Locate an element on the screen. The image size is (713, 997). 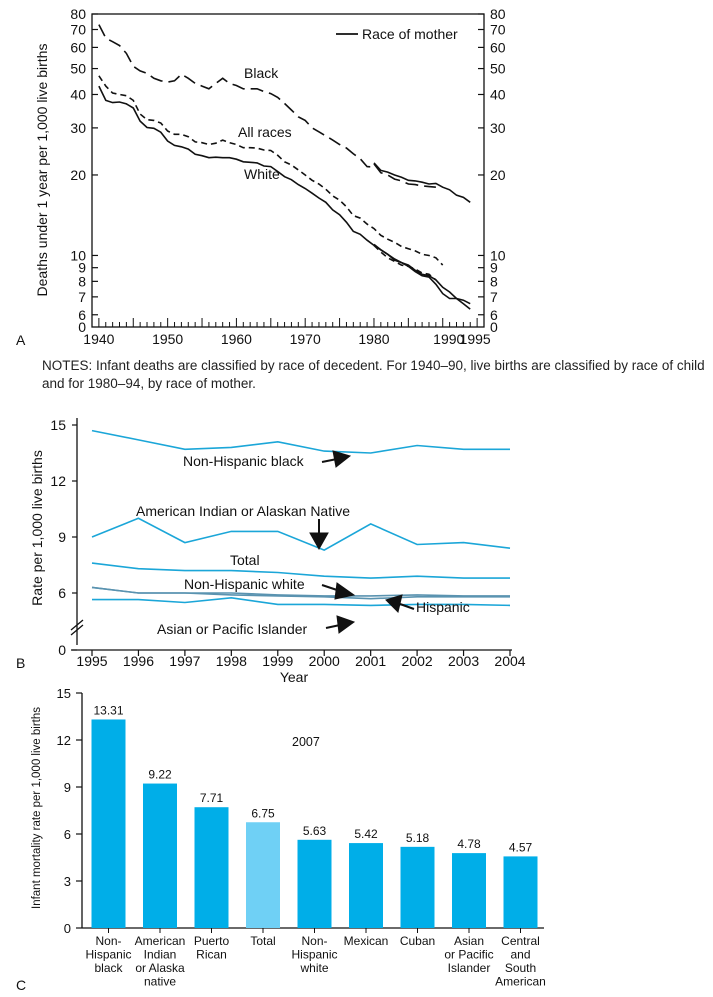
y-tick-label-right: 40 is located at coordinates (498, 94).